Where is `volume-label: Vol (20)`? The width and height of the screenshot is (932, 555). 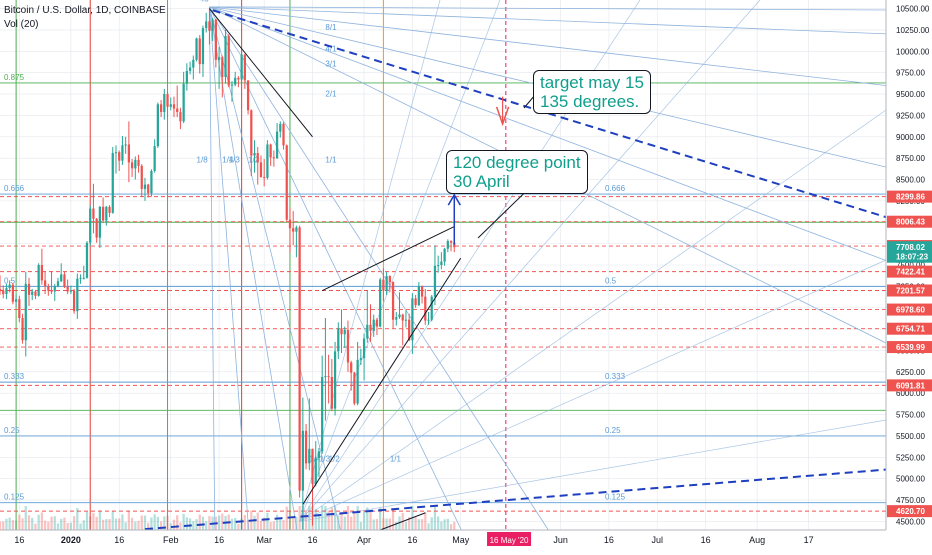
volume-label: Vol (20) is located at coordinates (21, 24).